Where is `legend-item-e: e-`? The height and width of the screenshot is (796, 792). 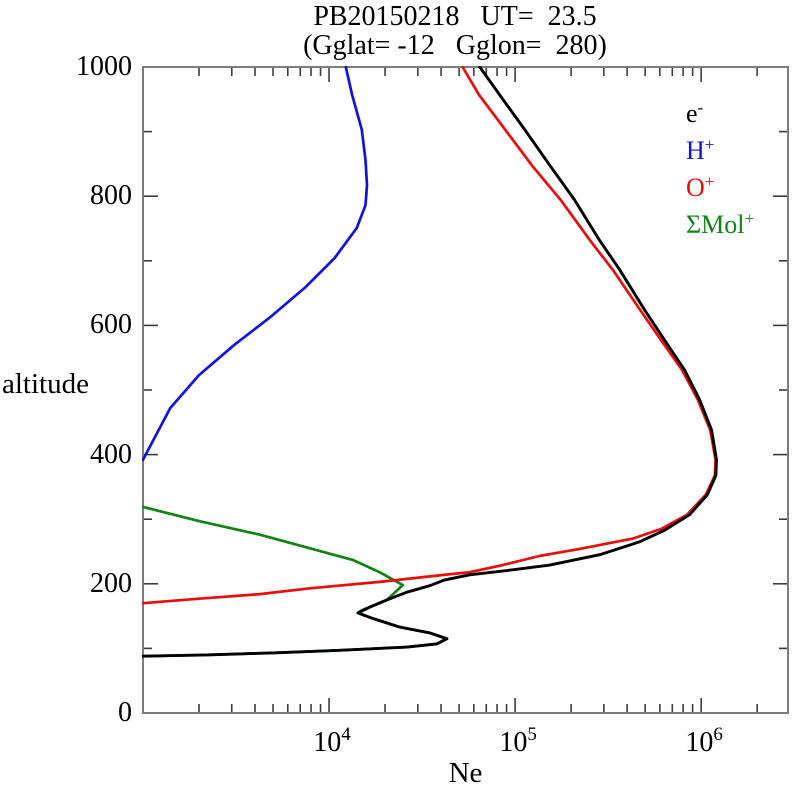 legend-item-e: e- is located at coordinates (695, 113).